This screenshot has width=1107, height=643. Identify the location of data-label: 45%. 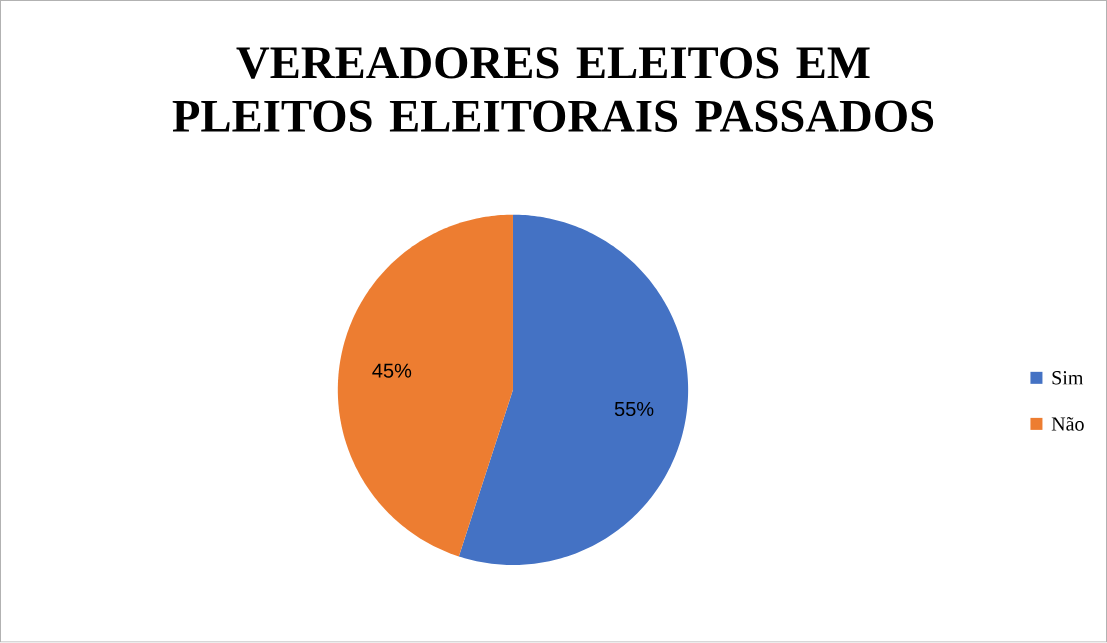
(392, 370).